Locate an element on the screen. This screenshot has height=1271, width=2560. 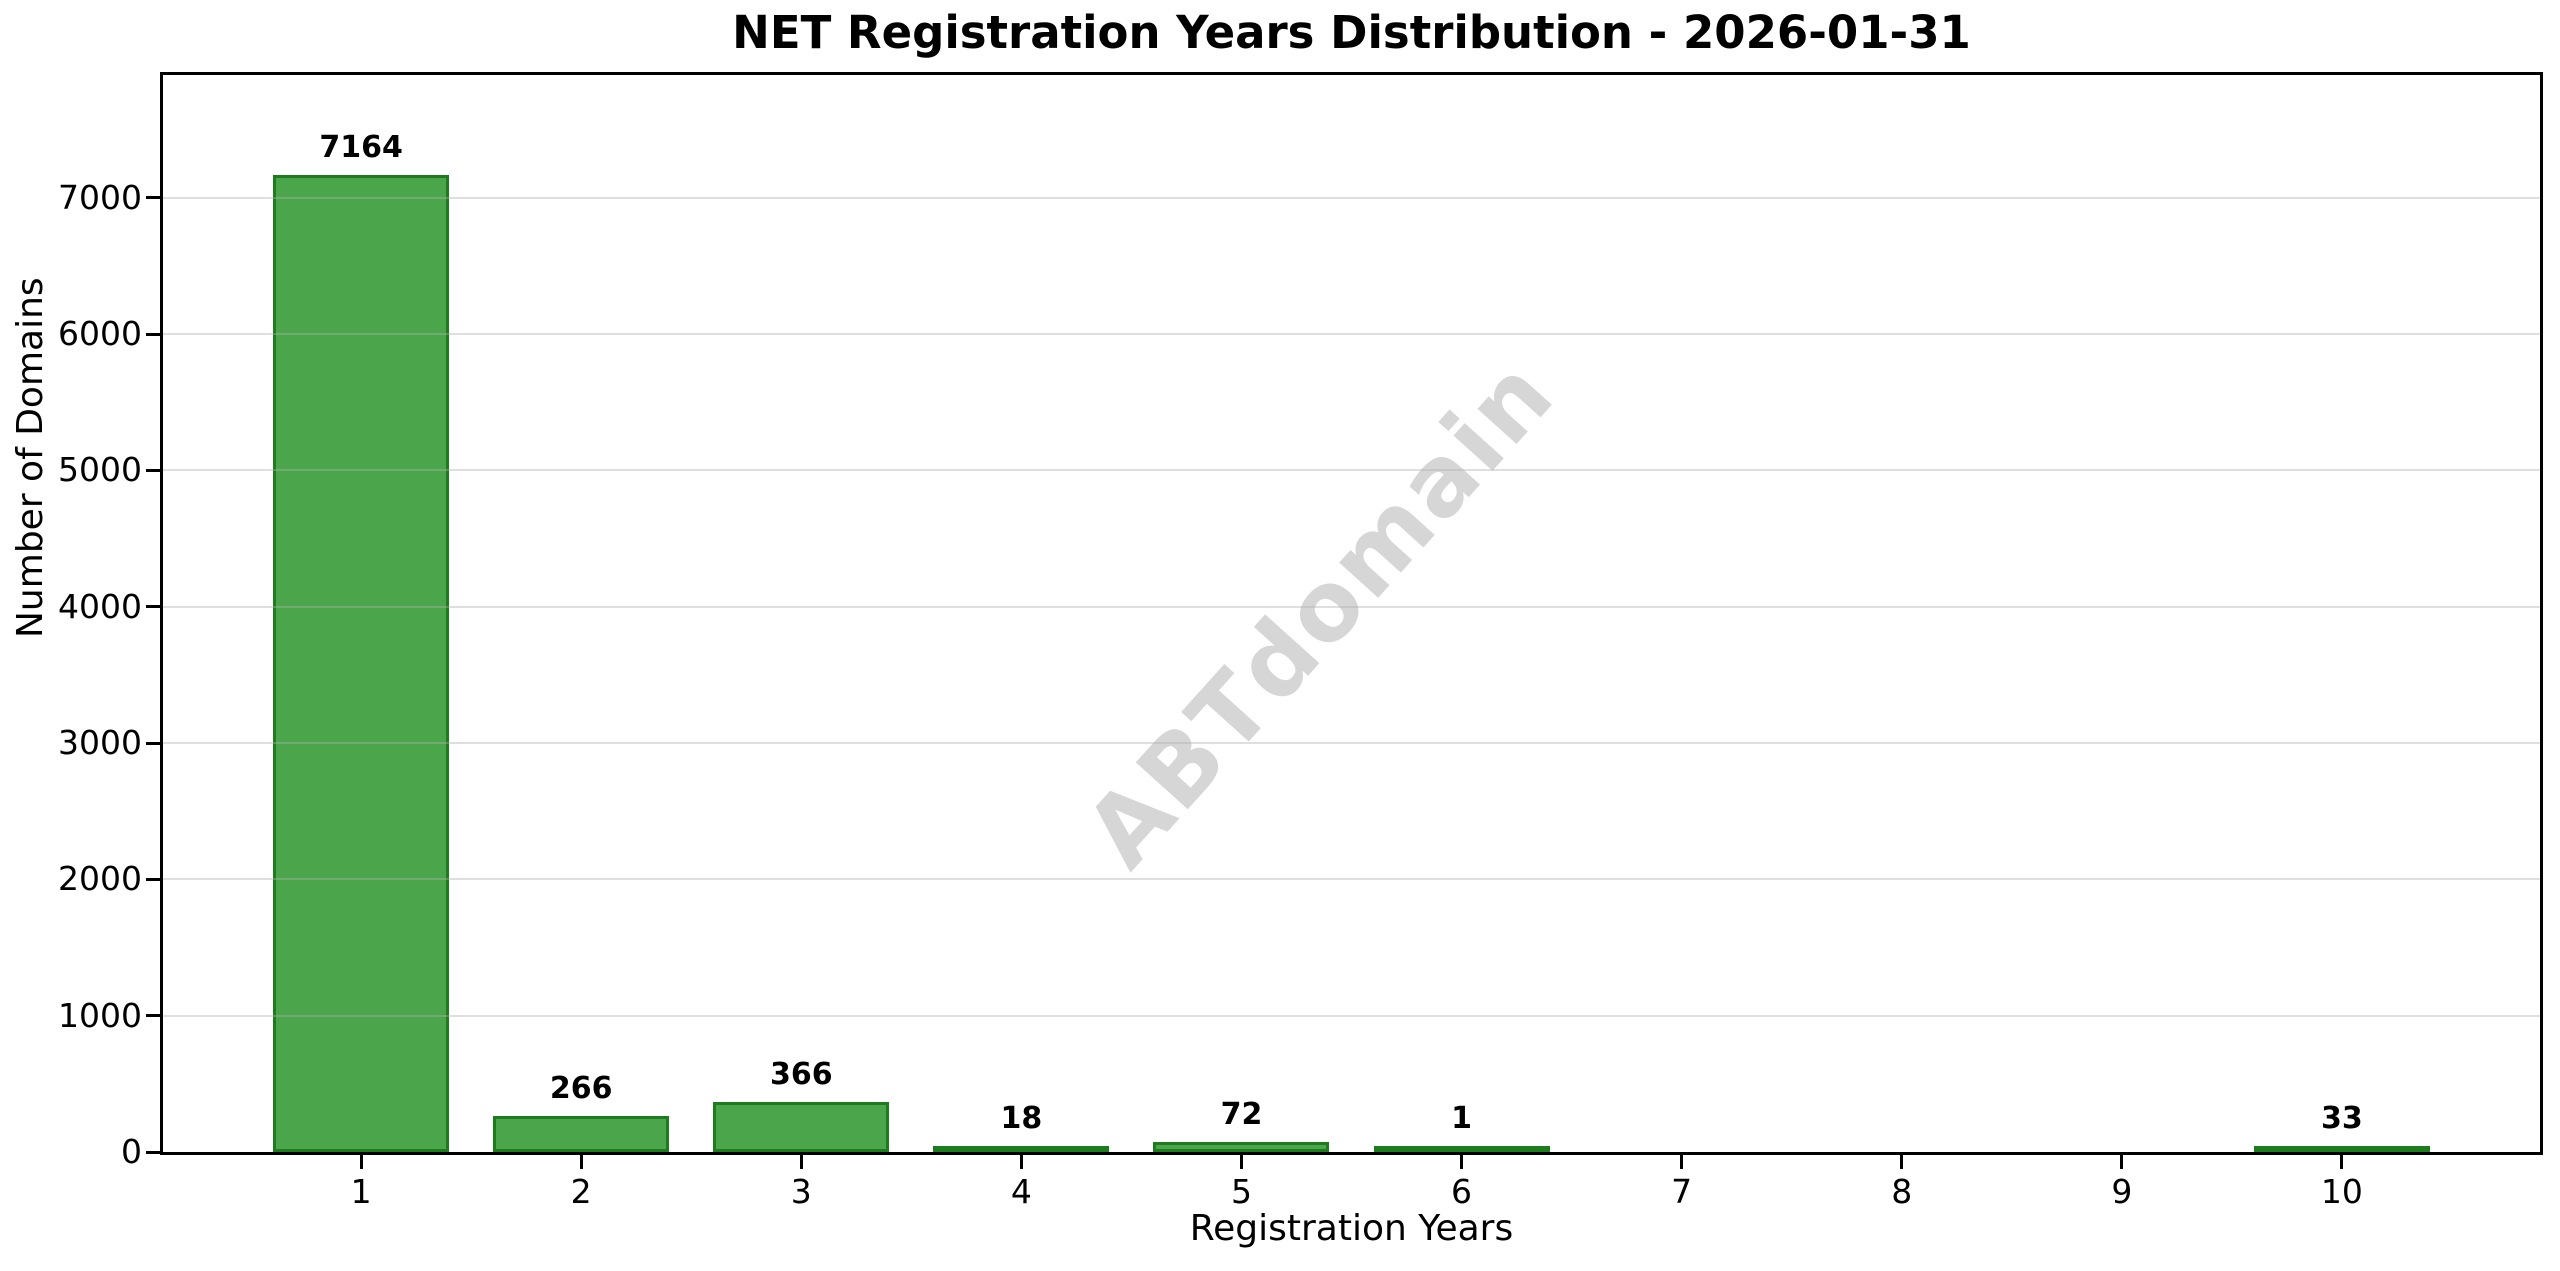
x-tick-label: 8 is located at coordinates (1902, 1191).